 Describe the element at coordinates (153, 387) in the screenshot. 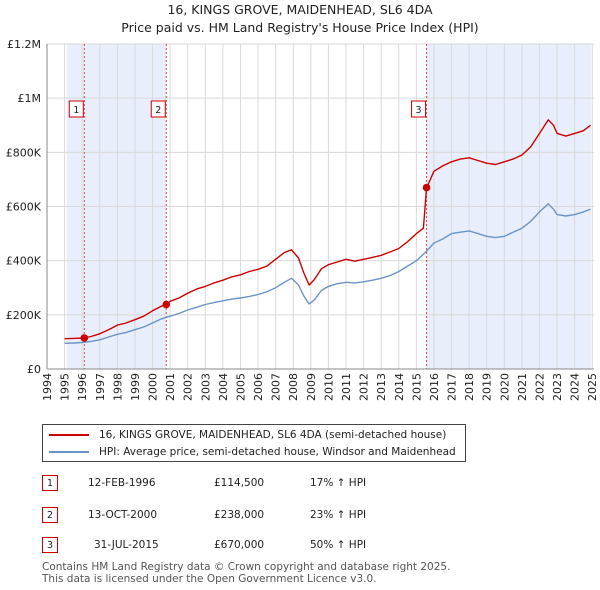

I see `x-tick-label: 2000` at that location.